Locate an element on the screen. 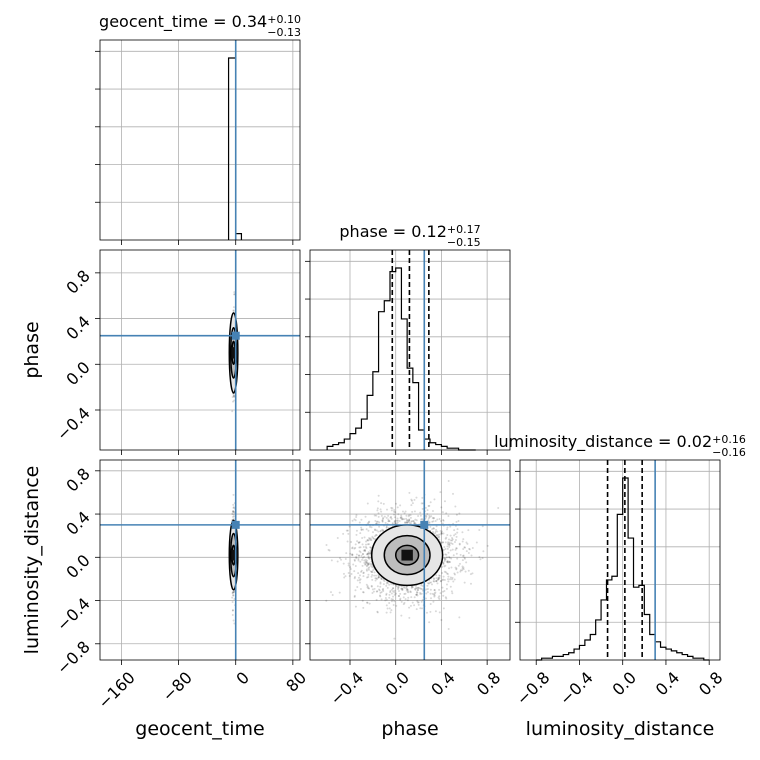 Image resolution: width=760 pixels, height=760 pixels. x-tick-label: 0.0 is located at coordinates (624, 683).